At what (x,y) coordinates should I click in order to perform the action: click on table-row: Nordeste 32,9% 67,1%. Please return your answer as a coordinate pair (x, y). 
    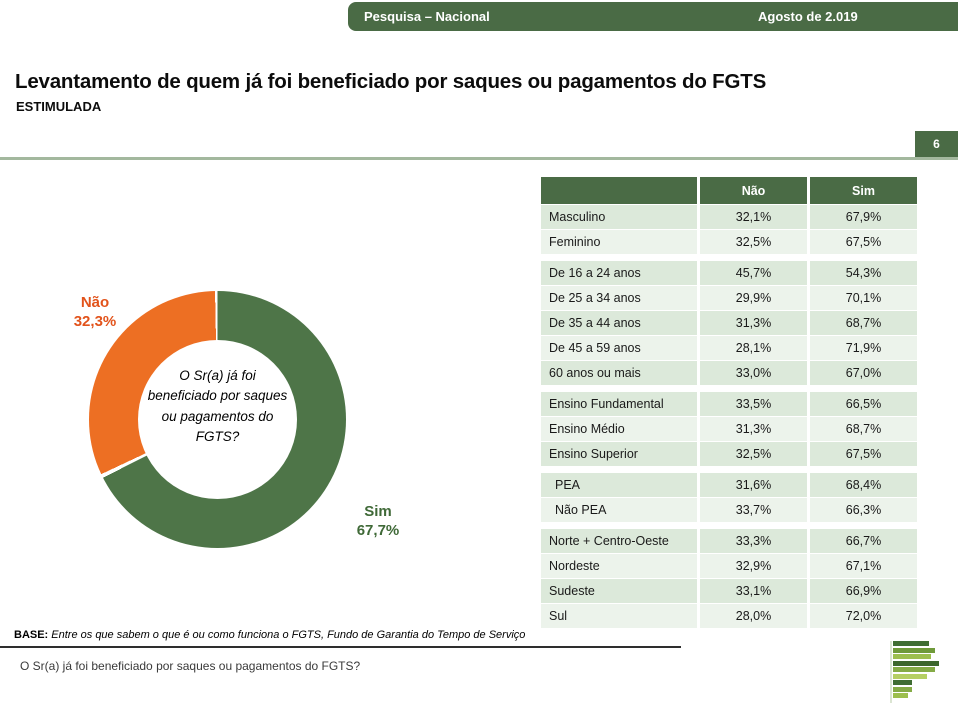
    Looking at the image, I should click on (729, 566).